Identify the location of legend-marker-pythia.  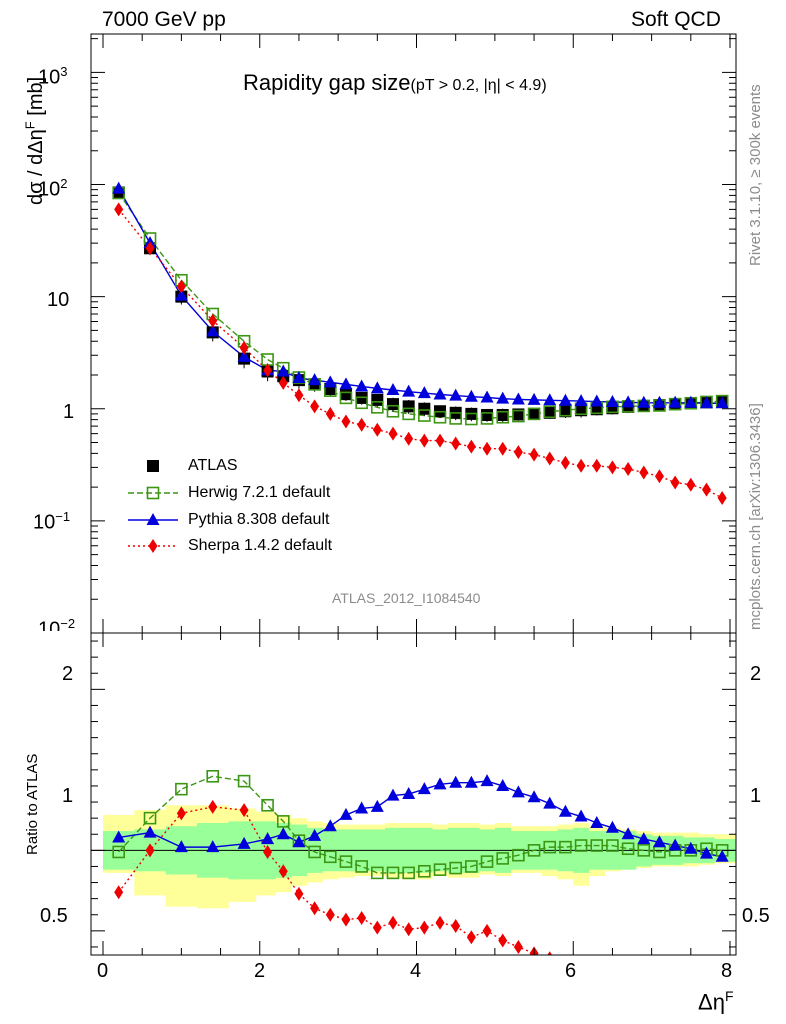
(153, 519).